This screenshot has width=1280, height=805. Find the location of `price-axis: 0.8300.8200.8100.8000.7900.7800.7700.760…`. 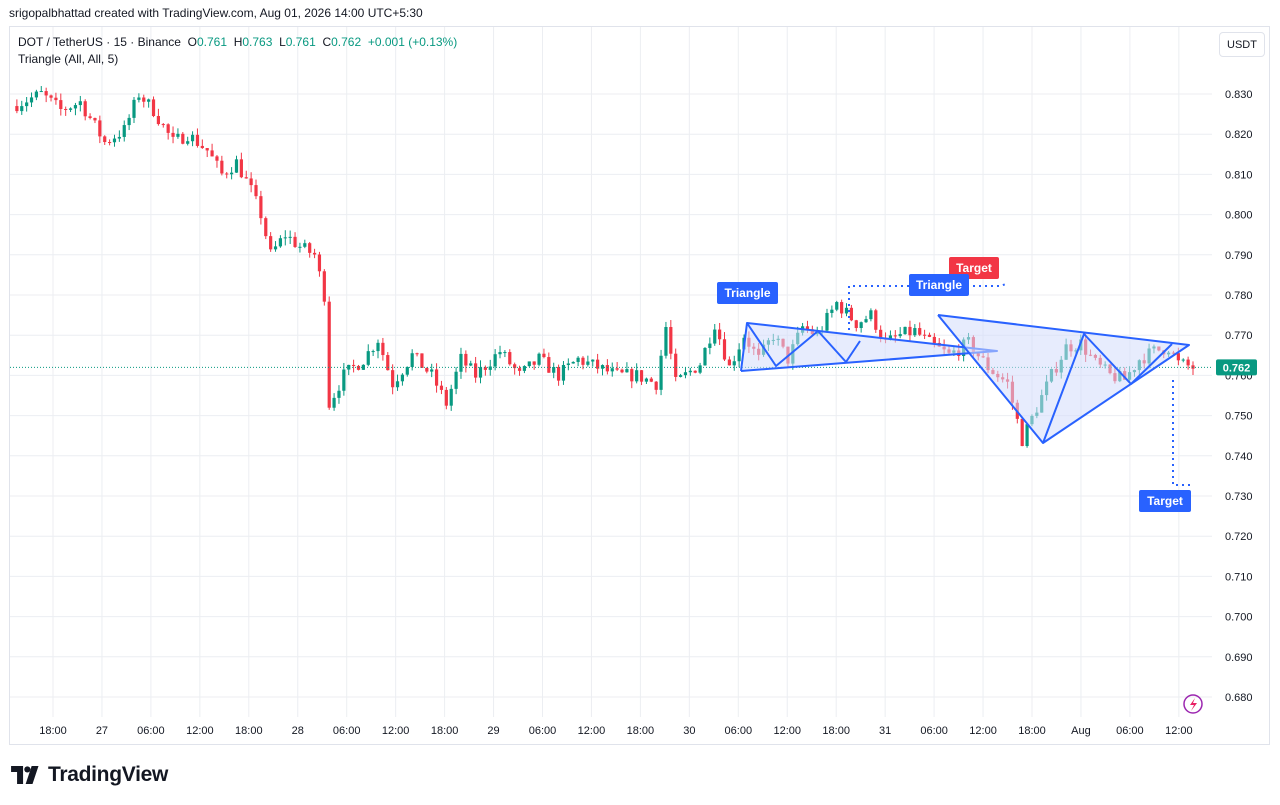

price-axis: 0.8300.8200.8100.8000.7900.7800.7700.760… is located at coordinates (1236, 396).